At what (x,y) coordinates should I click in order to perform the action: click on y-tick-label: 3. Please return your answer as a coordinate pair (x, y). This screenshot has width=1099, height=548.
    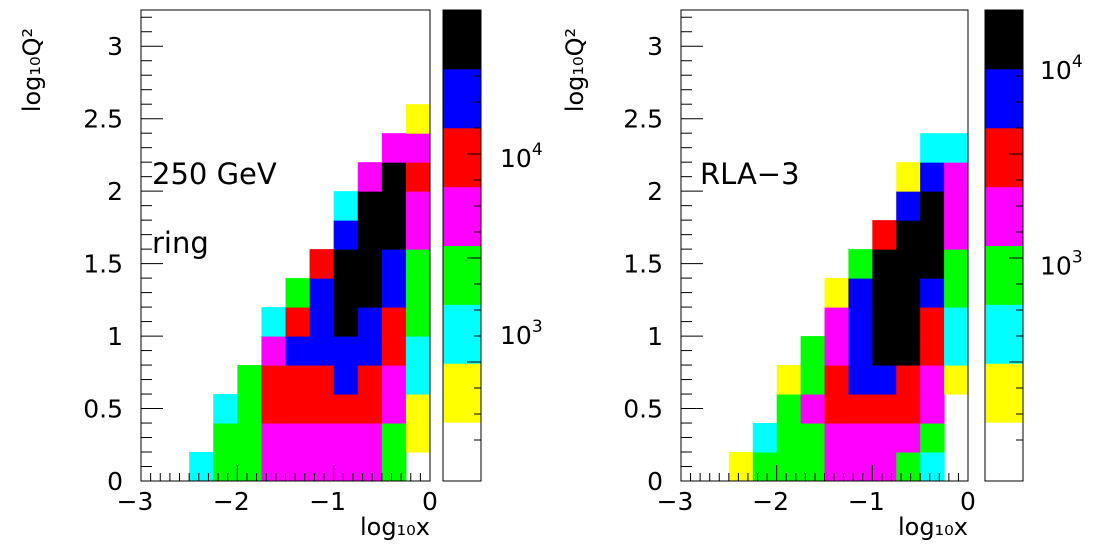
    Looking at the image, I should click on (655, 46).